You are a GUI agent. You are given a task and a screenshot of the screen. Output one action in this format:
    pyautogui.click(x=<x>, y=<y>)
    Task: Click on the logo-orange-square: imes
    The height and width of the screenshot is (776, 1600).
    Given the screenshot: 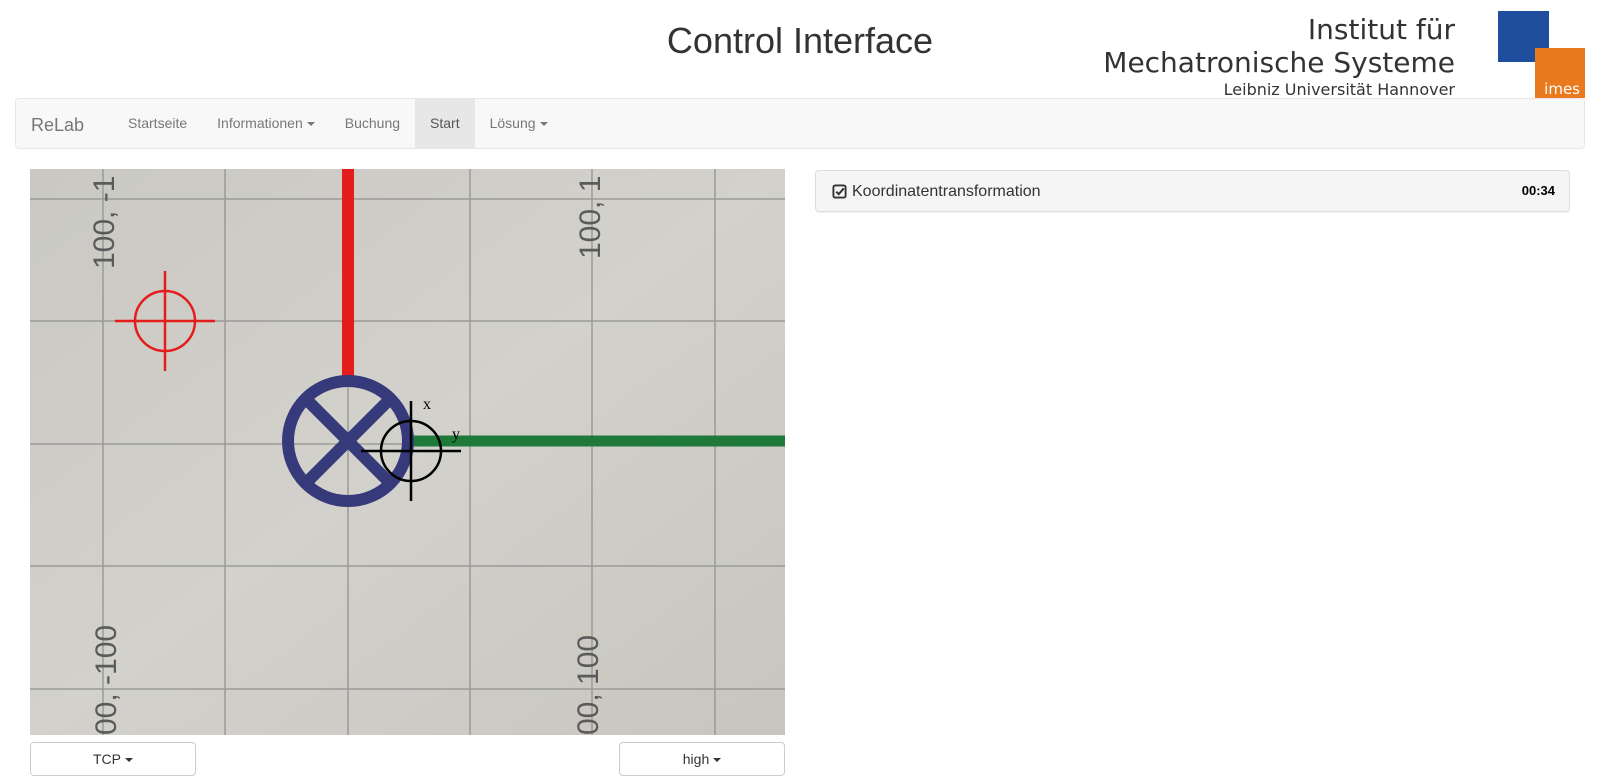 What is the action you would take?
    pyautogui.click(x=1560, y=73)
    